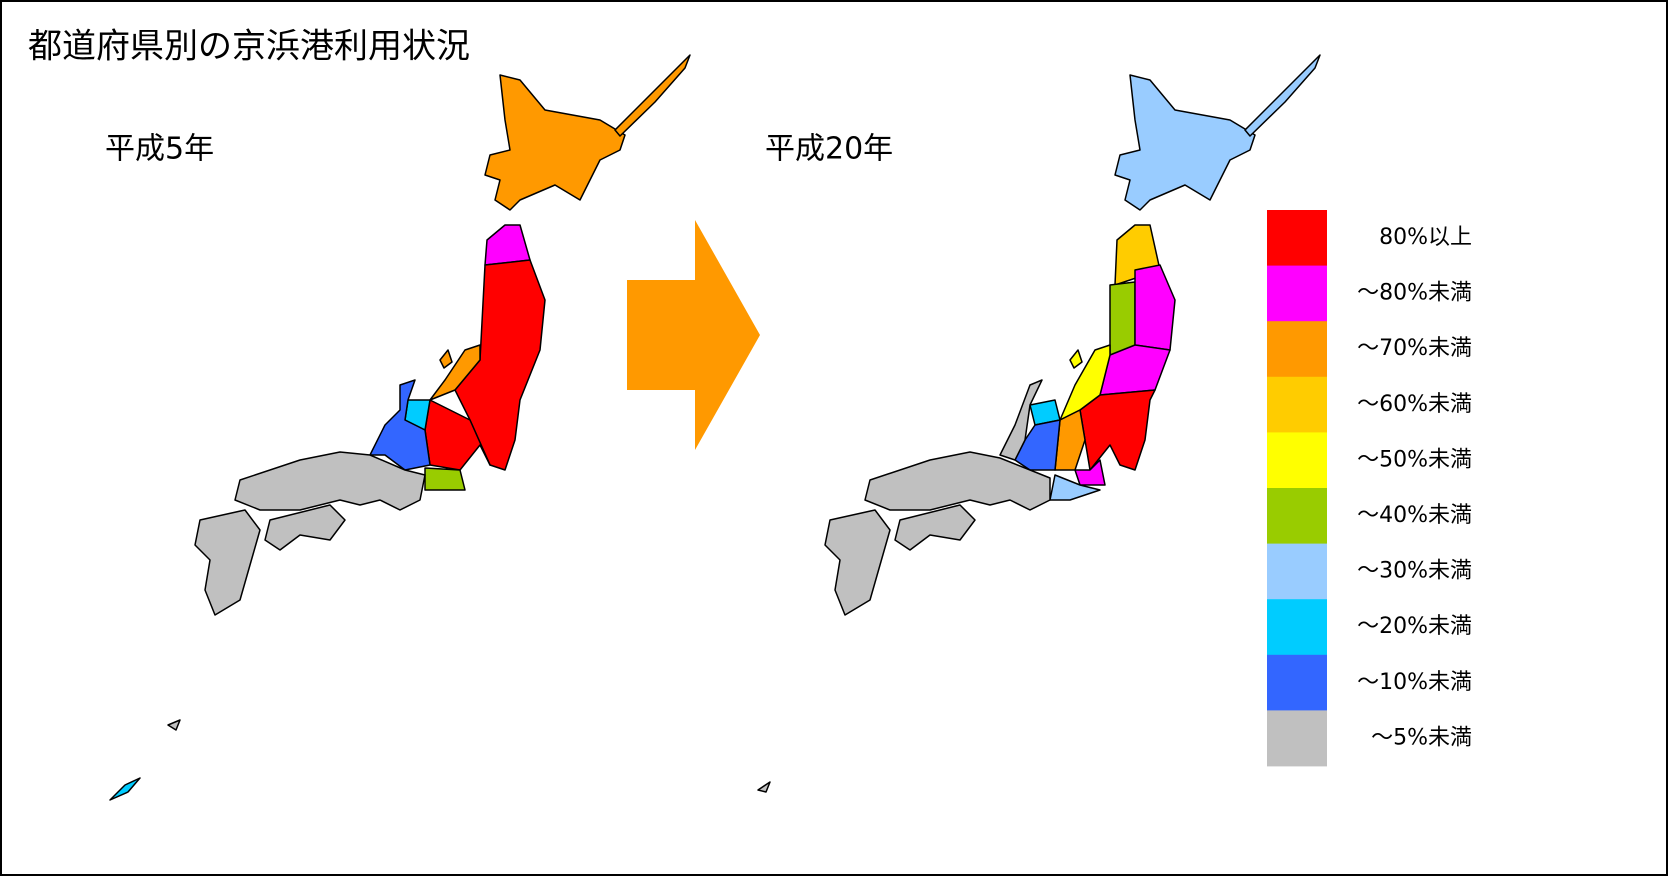 The width and height of the screenshot is (1672, 882). I want to click on legend-label: 〜50%未満, so click(1414, 459).